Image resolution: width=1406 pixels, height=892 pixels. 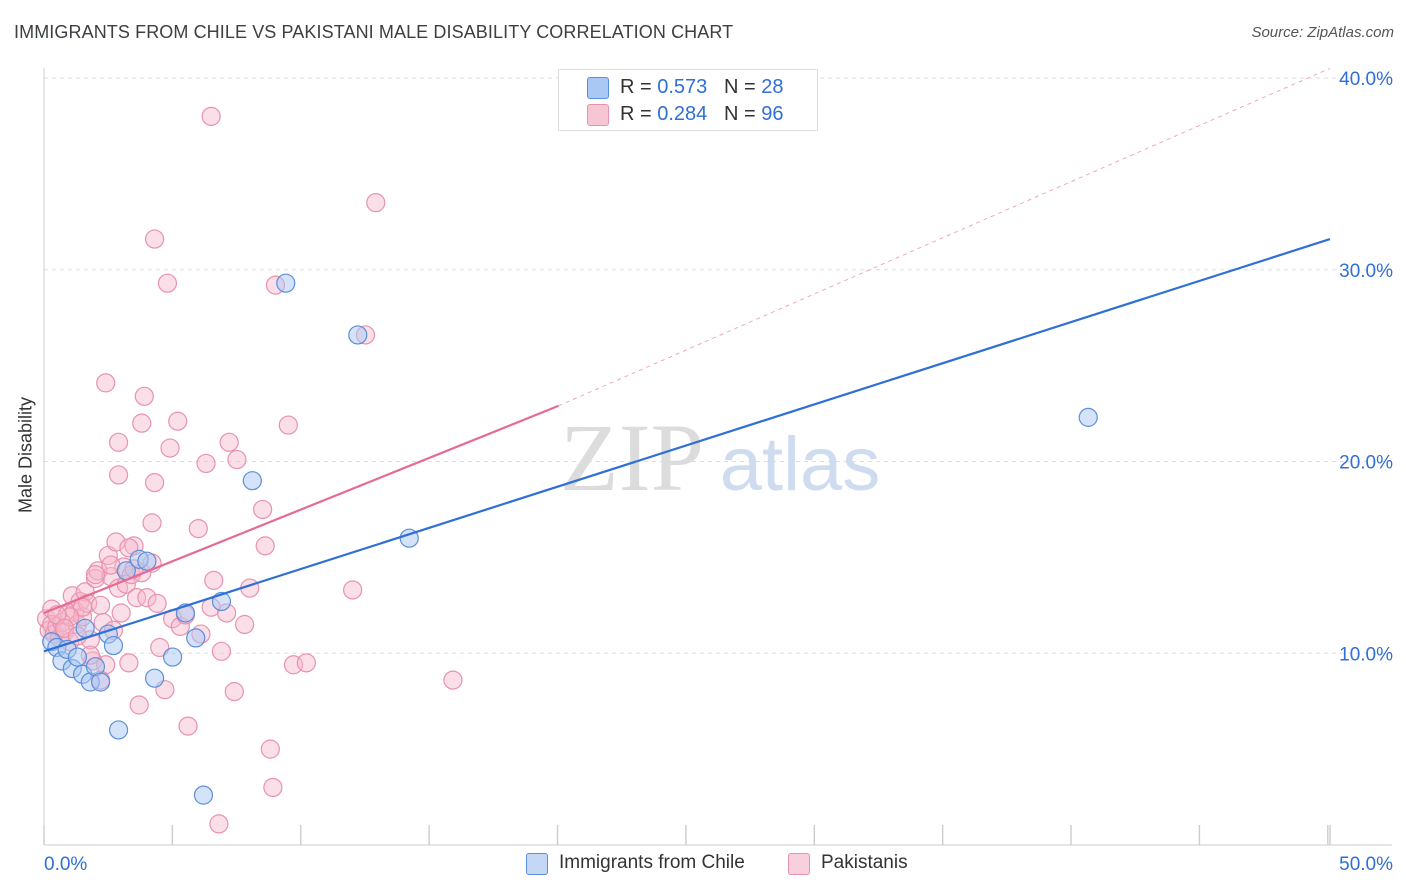 What do you see at coordinates (1366, 79) in the screenshot?
I see `y-tick-label: 40.0%` at bounding box center [1366, 79].